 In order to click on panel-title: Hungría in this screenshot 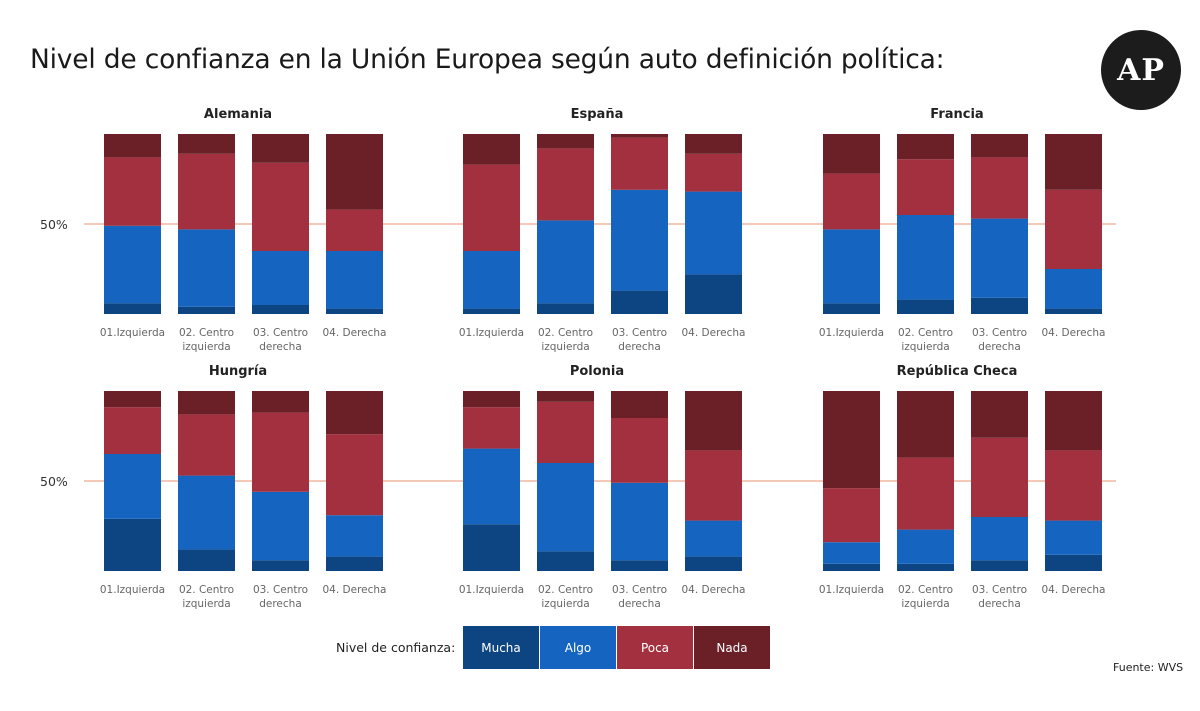, I will do `click(238, 371)`.